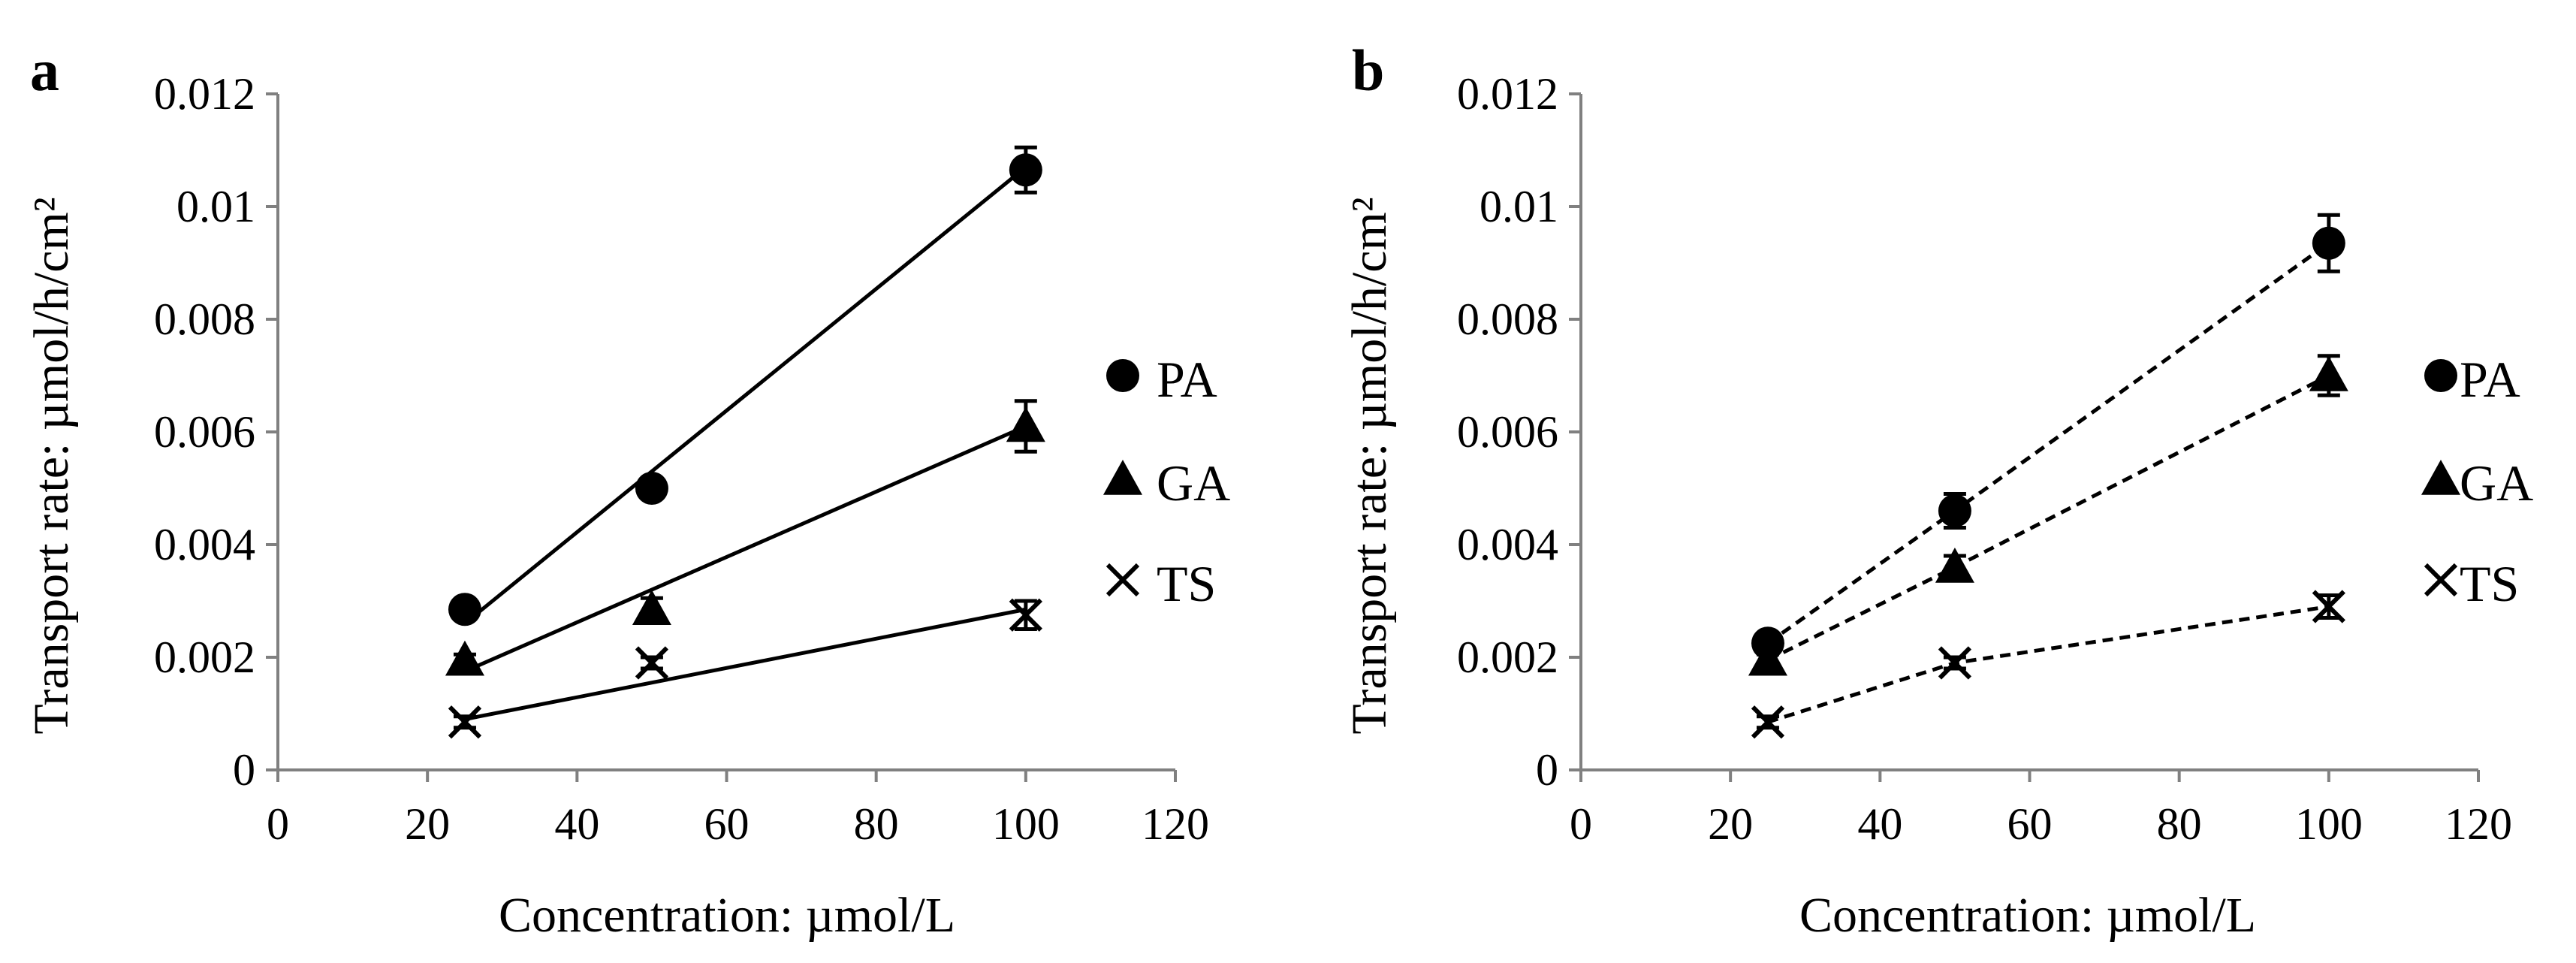 The height and width of the screenshot is (963, 2576). What do you see at coordinates (2329, 824) in the screenshot?
I see `panel-b-x-tick-label: 100` at bounding box center [2329, 824].